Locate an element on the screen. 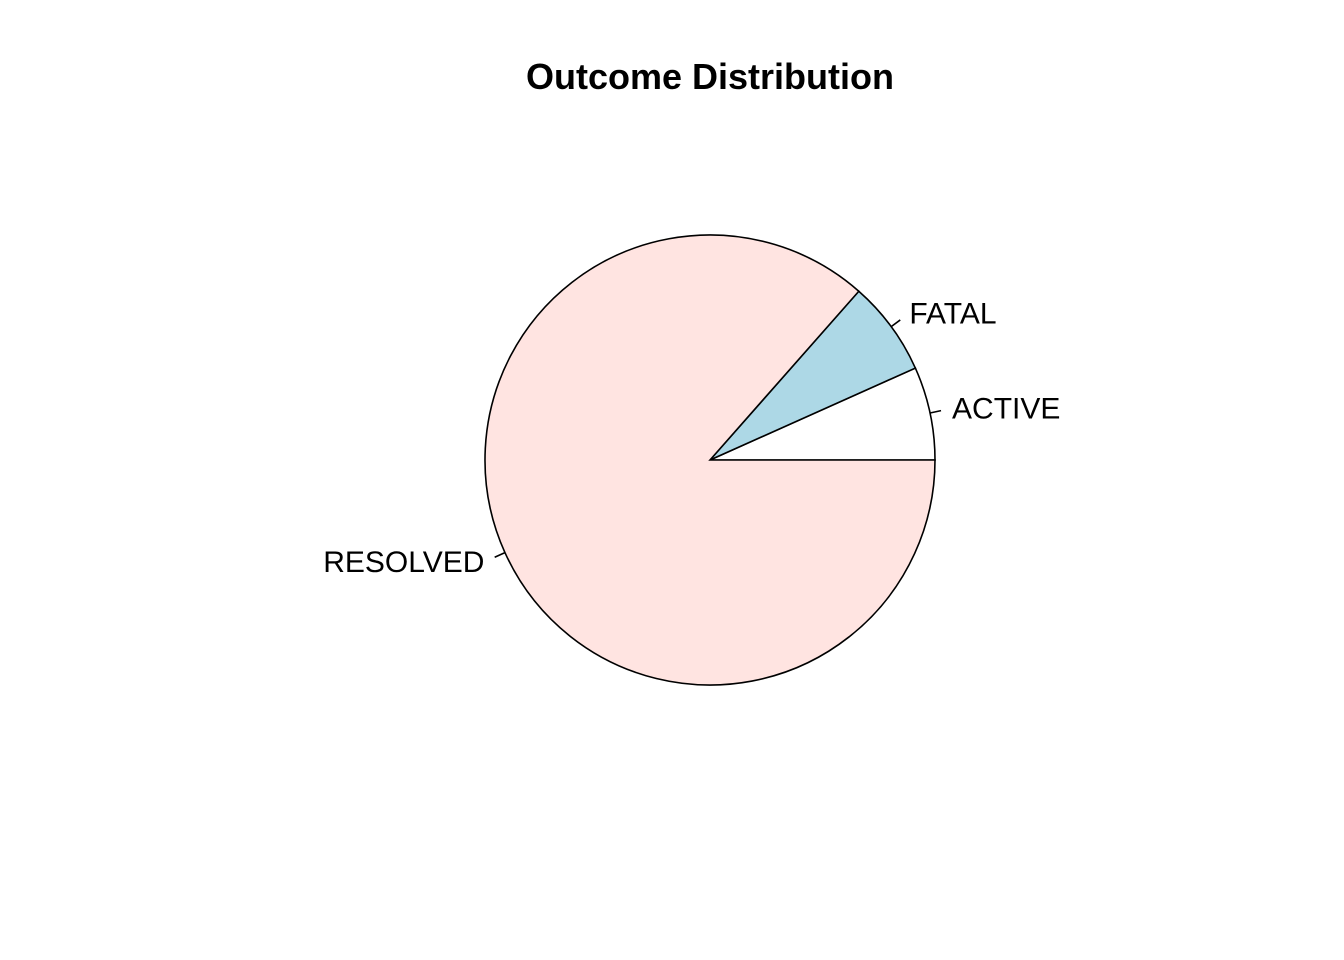 Image resolution: width=1344 pixels, height=960 pixels. pie-label-tick-active is located at coordinates (935, 411).